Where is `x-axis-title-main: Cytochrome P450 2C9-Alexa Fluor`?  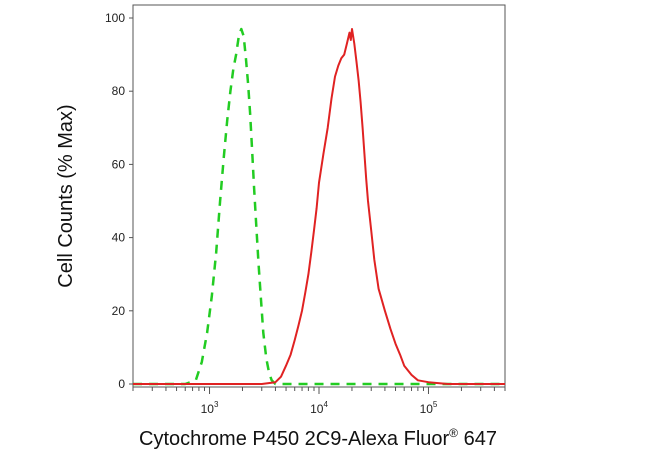 x-axis-title-main: Cytochrome P450 2C9-Alexa Fluor is located at coordinates (294, 439).